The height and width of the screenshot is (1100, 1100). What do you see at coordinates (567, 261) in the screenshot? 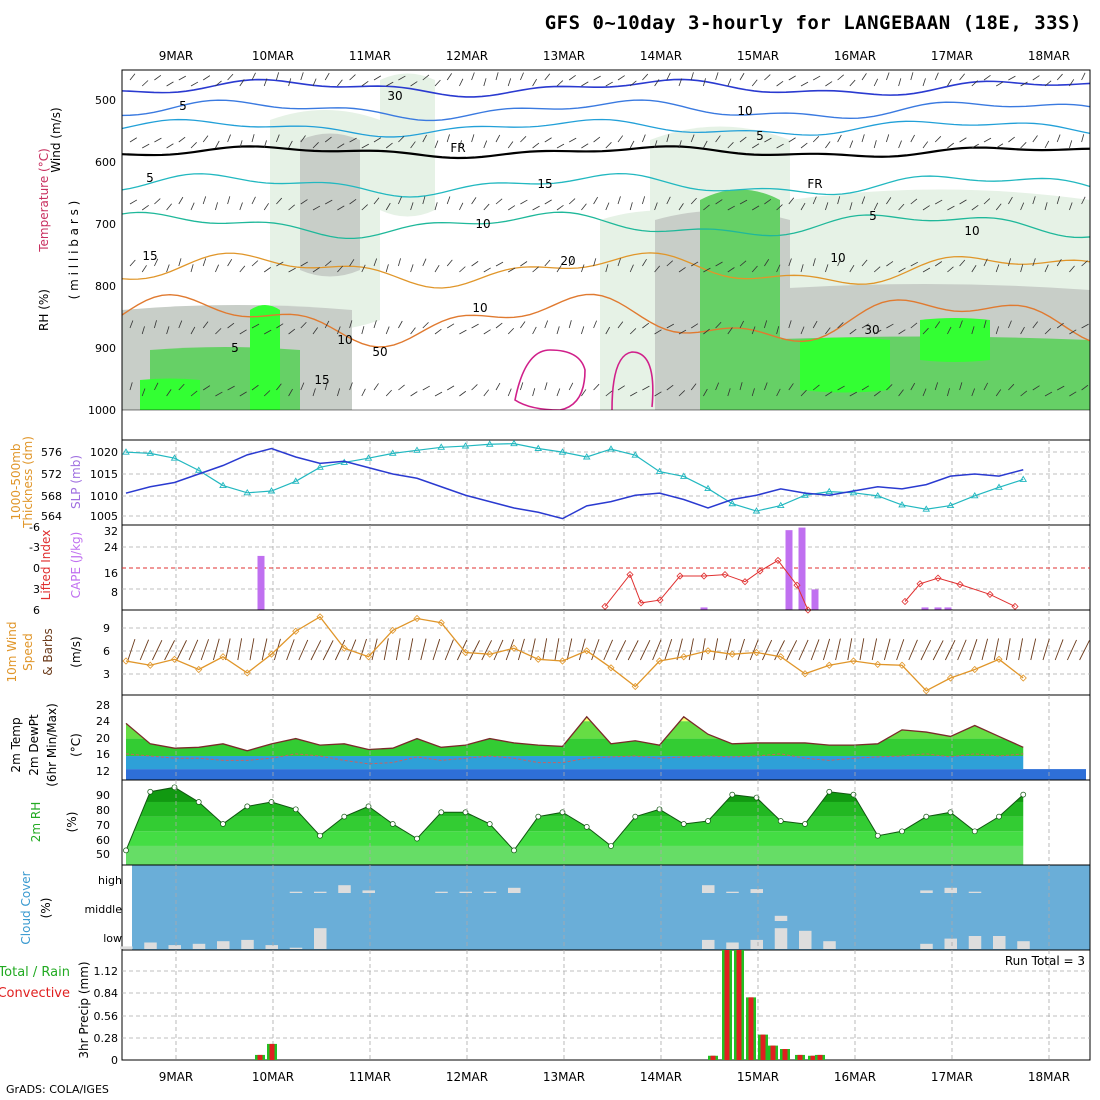
I see `contour-label: 20` at bounding box center [567, 261].